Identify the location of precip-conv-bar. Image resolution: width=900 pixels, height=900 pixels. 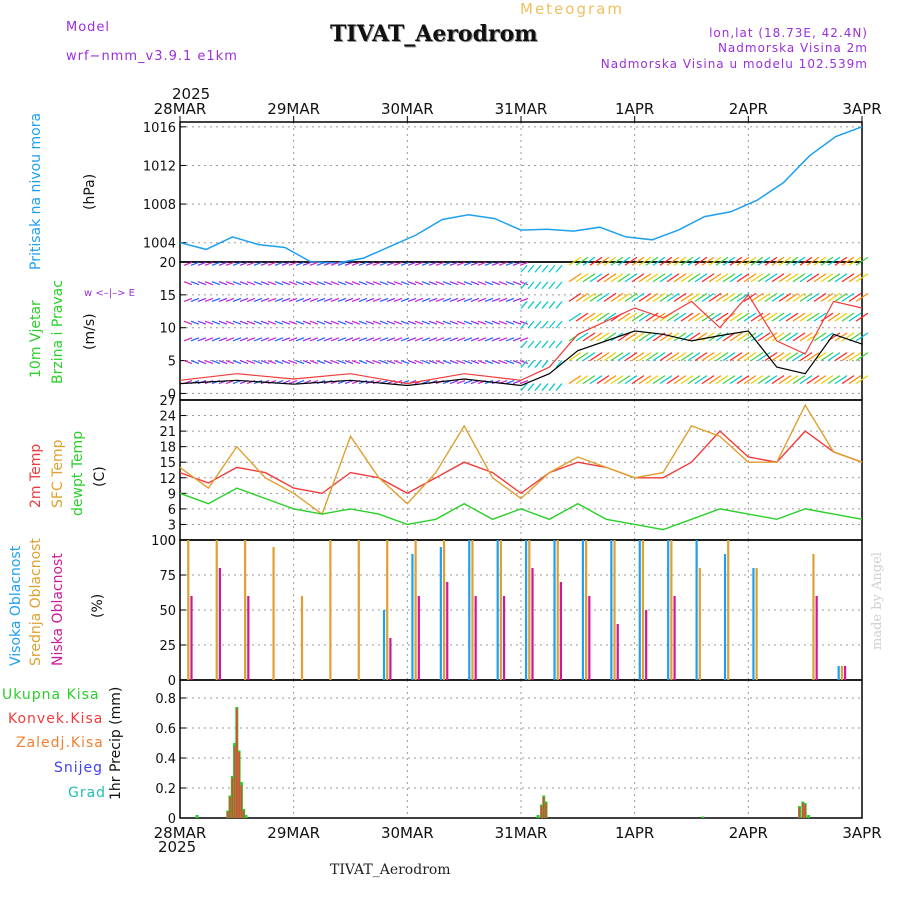
(227, 815).